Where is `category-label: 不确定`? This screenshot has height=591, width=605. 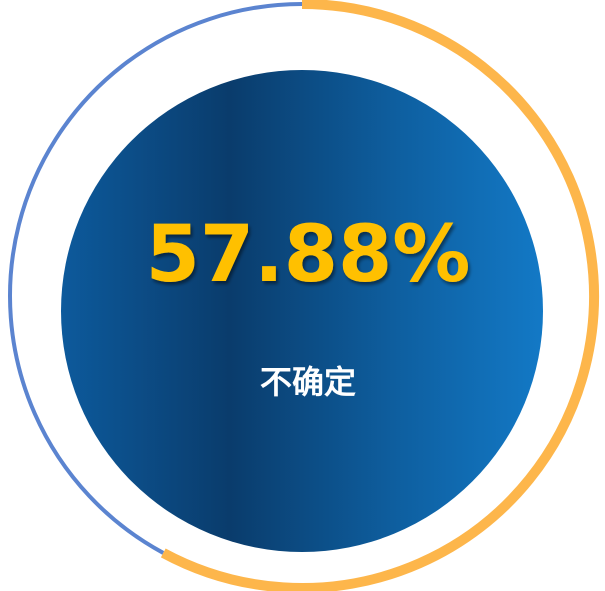
category-label: 不确定 is located at coordinates (308, 382).